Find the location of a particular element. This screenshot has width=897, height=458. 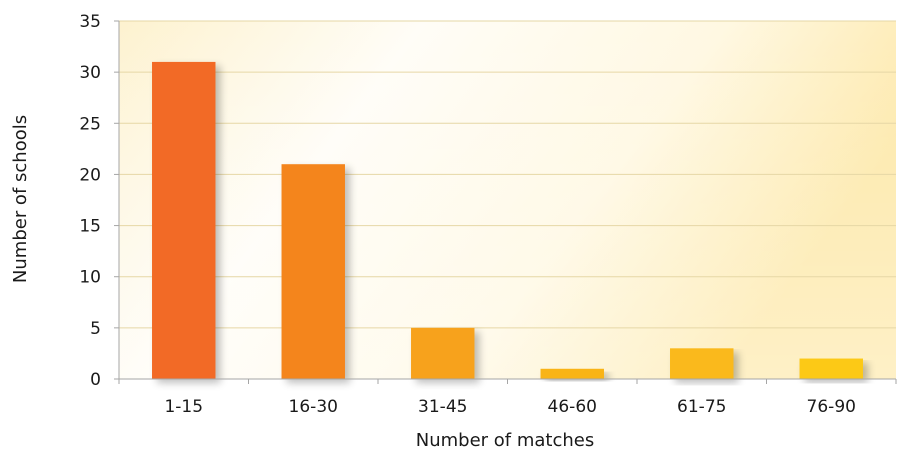

x-tick-label: 76-90 is located at coordinates (831, 407).